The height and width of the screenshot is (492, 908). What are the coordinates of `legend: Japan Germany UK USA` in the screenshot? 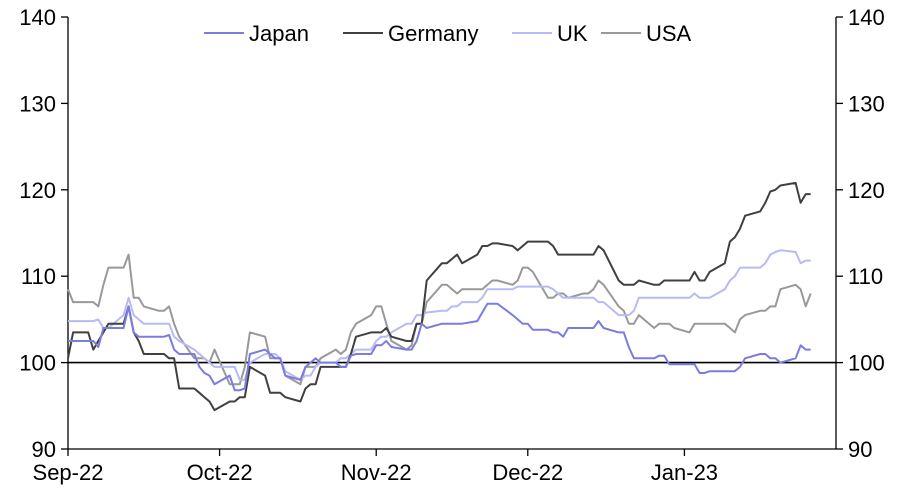 It's located at (448, 33).